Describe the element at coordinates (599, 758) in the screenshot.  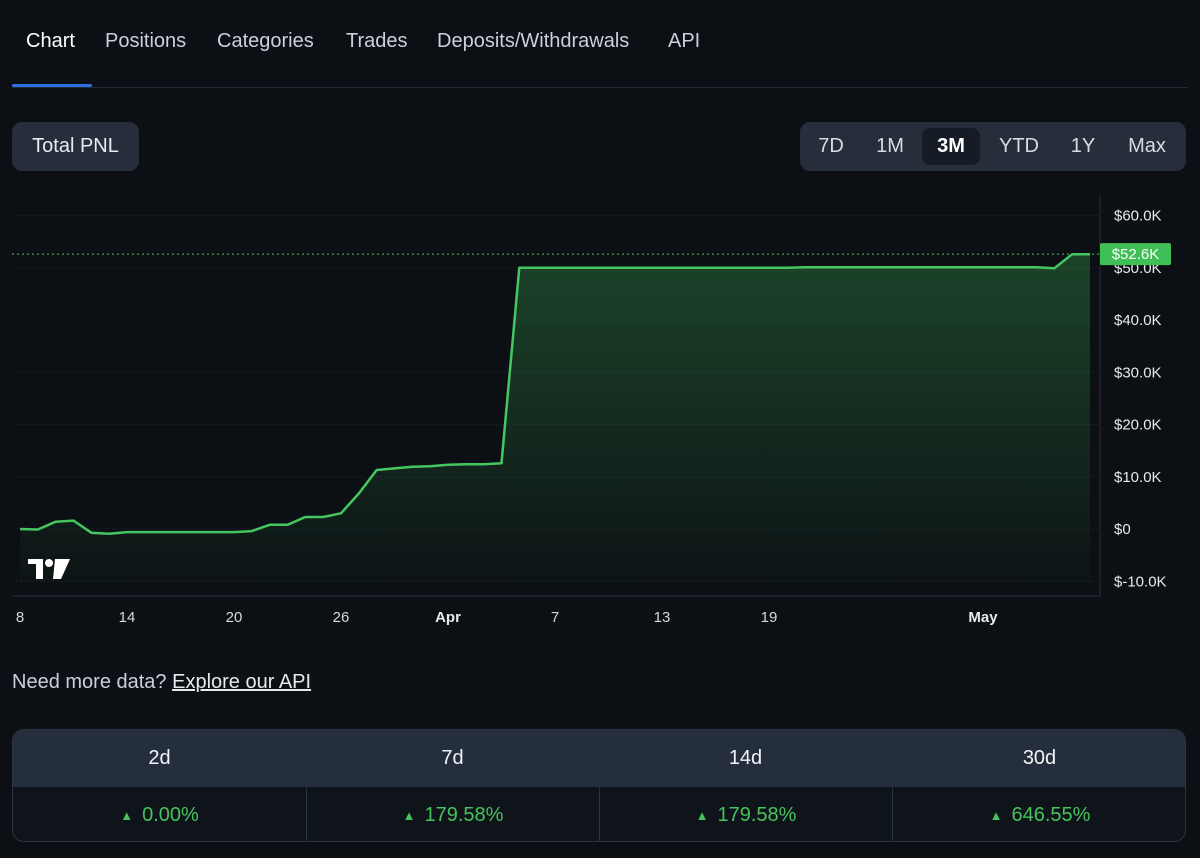
I see `table-header: 2d 7d 14d 30d` at that location.